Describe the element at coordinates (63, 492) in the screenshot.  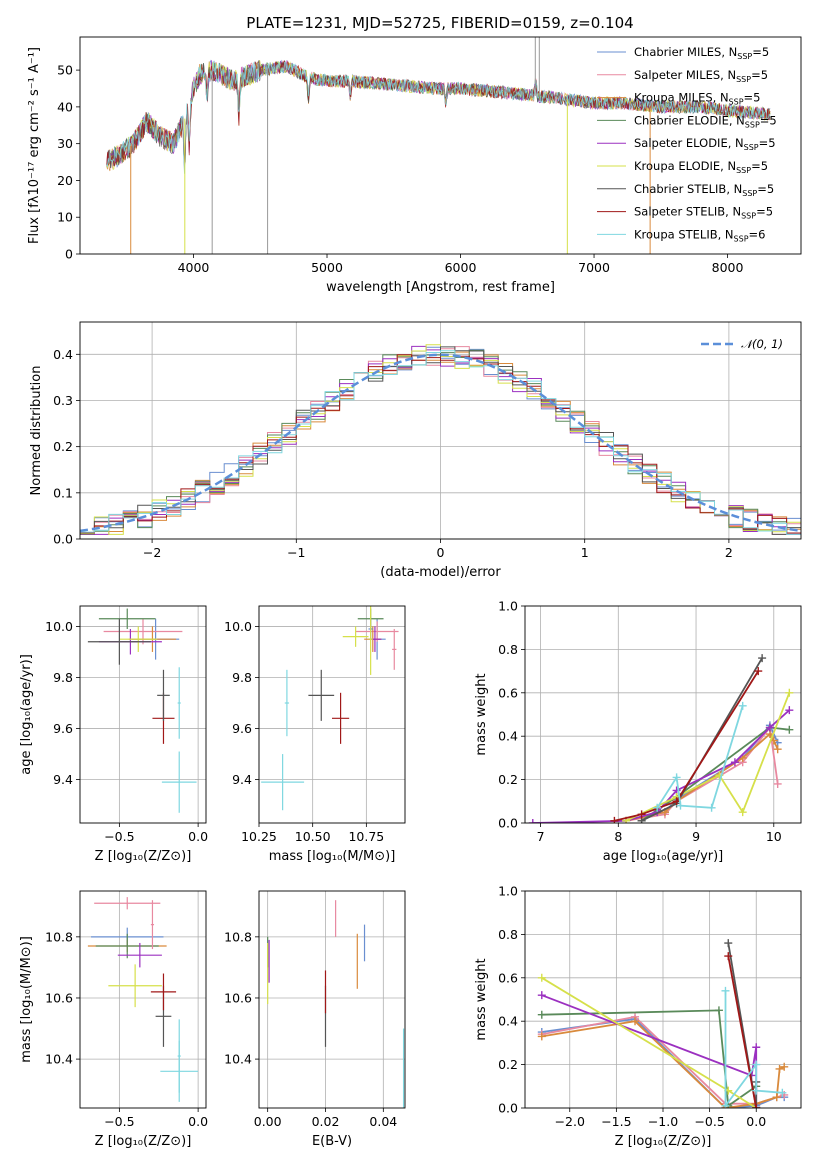
I see `y-tick-label: 0.1` at that location.